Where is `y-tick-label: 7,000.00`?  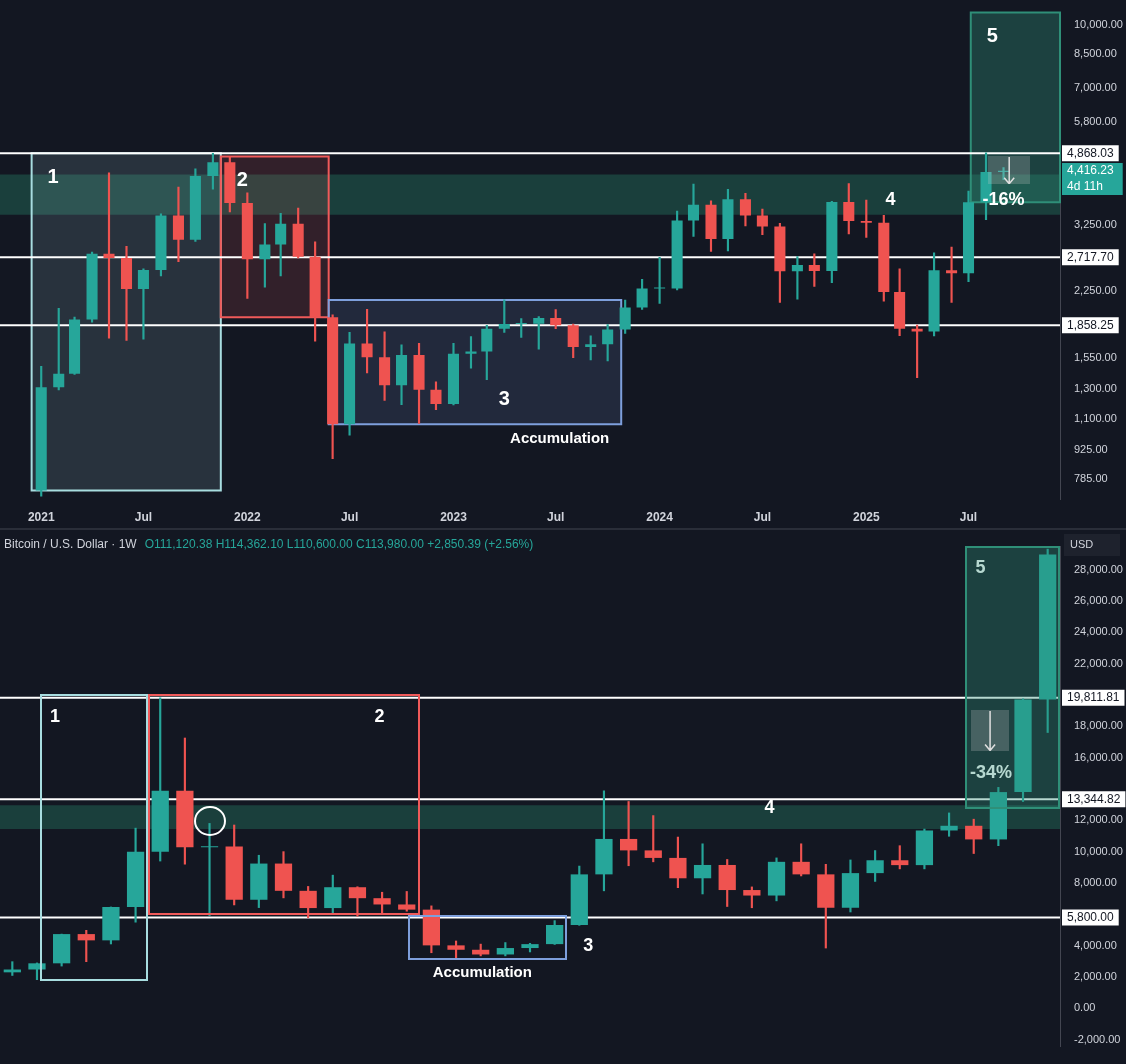
y-tick-label: 7,000.00 is located at coordinates (1095, 87).